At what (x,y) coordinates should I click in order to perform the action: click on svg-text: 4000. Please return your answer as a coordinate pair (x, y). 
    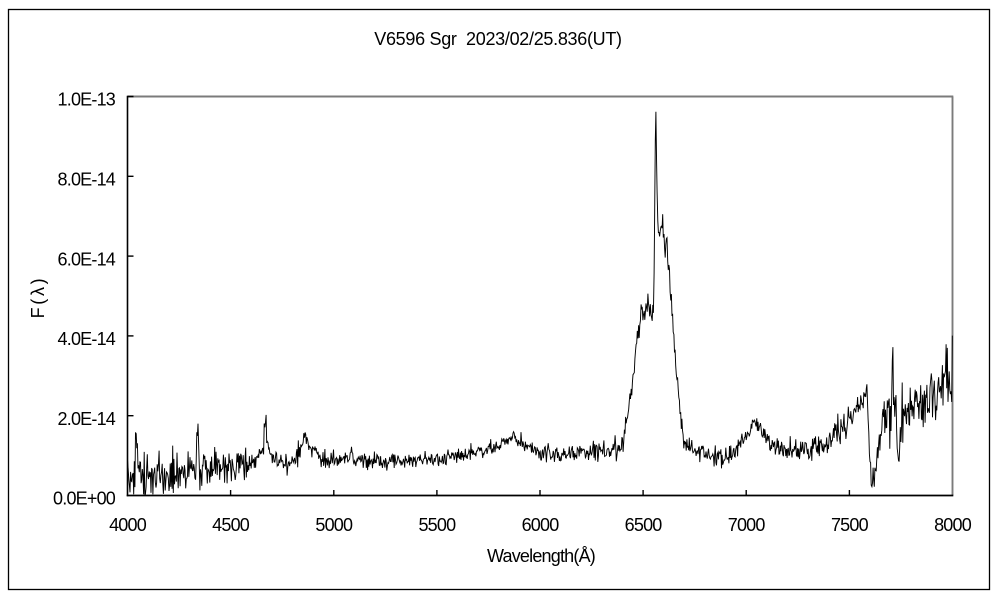
    Looking at the image, I should click on (128, 525).